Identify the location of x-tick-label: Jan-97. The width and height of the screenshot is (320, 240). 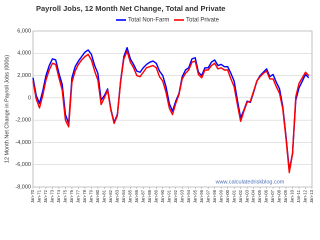
(207, 196).